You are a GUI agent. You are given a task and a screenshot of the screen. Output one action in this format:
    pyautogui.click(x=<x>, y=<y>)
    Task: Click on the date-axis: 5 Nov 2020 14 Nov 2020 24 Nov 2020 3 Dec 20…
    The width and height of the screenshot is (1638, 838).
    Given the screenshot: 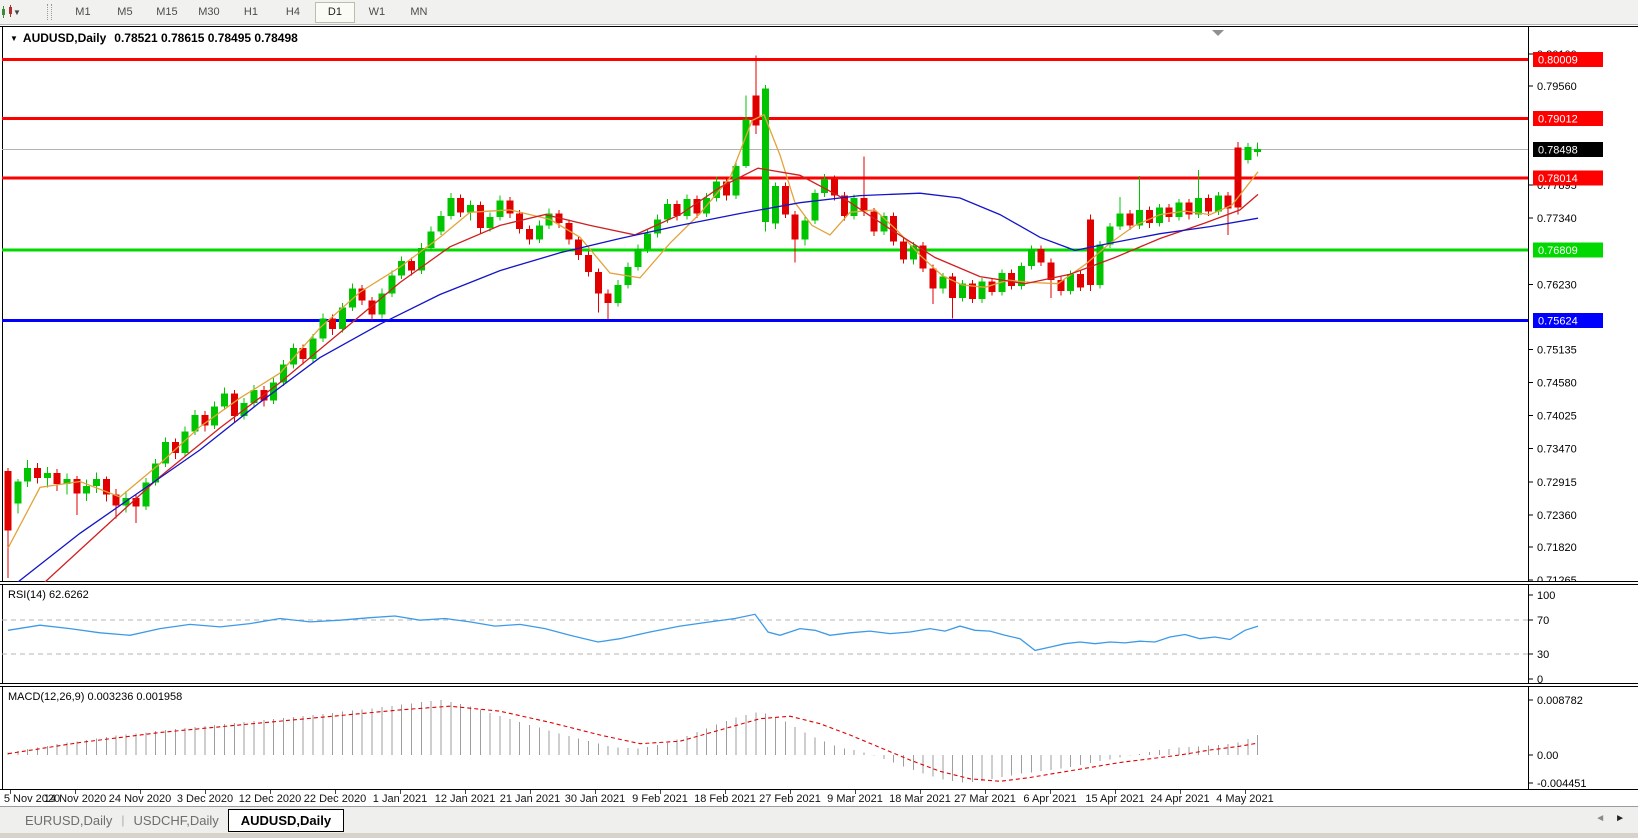 What is the action you would take?
    pyautogui.click(x=819, y=798)
    